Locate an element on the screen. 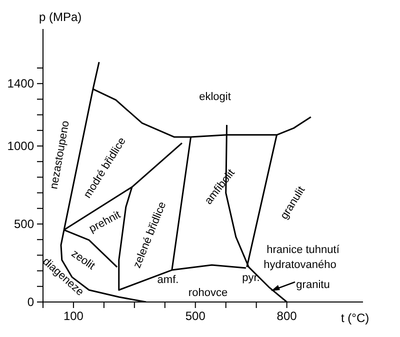  annotation: eklogit is located at coordinates (215, 97).